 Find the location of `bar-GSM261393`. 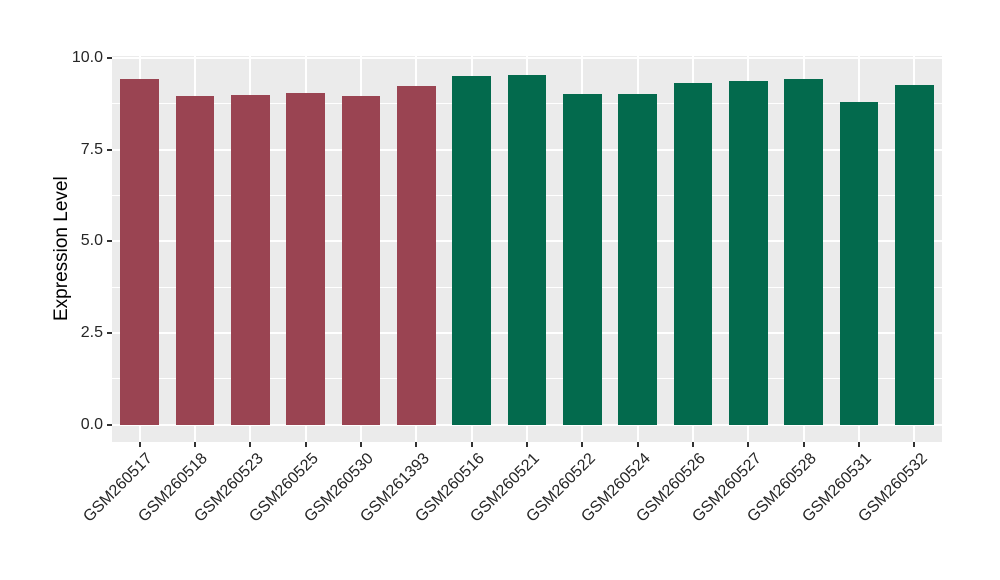

bar-GSM261393 is located at coordinates (416, 255).